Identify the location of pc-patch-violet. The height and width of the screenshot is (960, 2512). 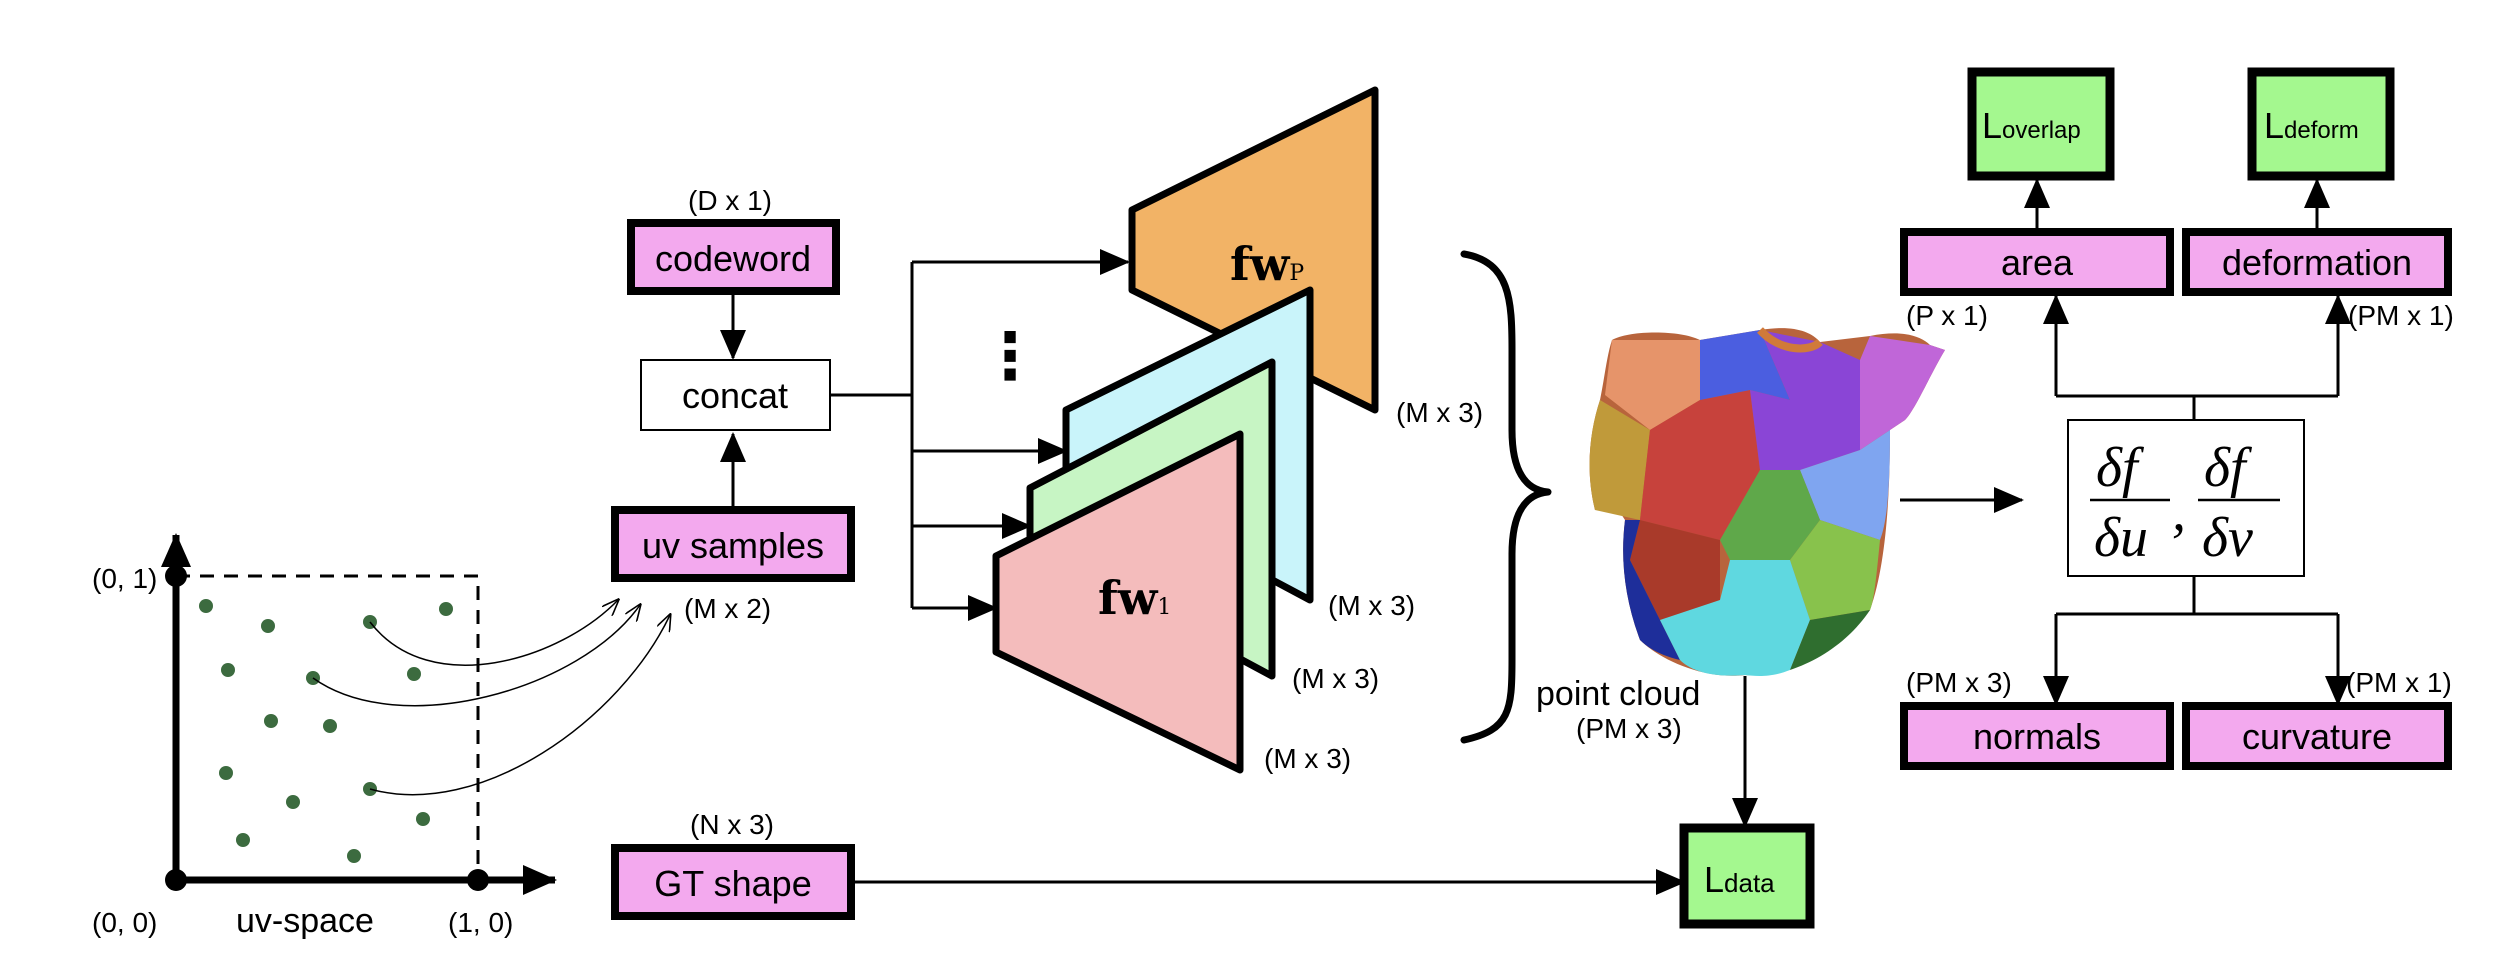
(1902, 393).